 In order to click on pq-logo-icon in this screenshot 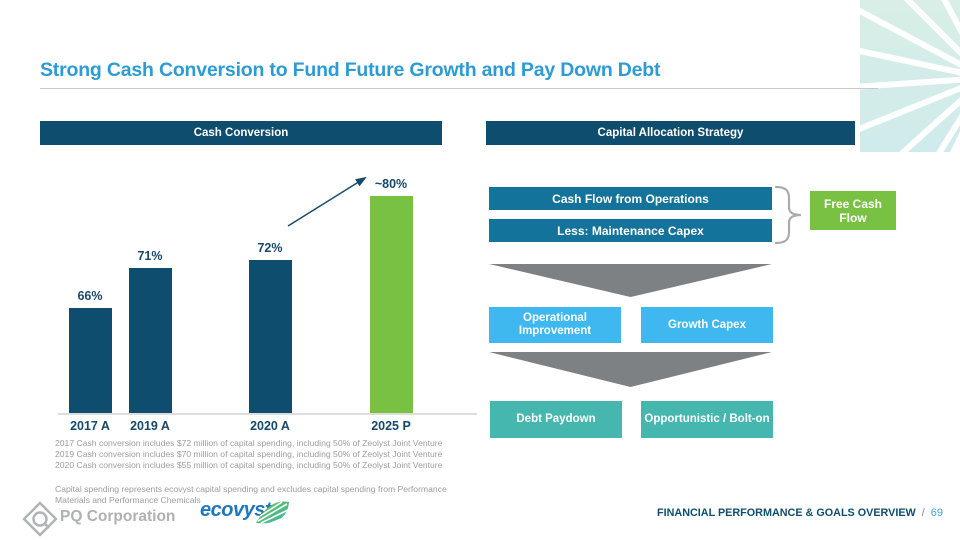, I will do `click(40, 519)`.